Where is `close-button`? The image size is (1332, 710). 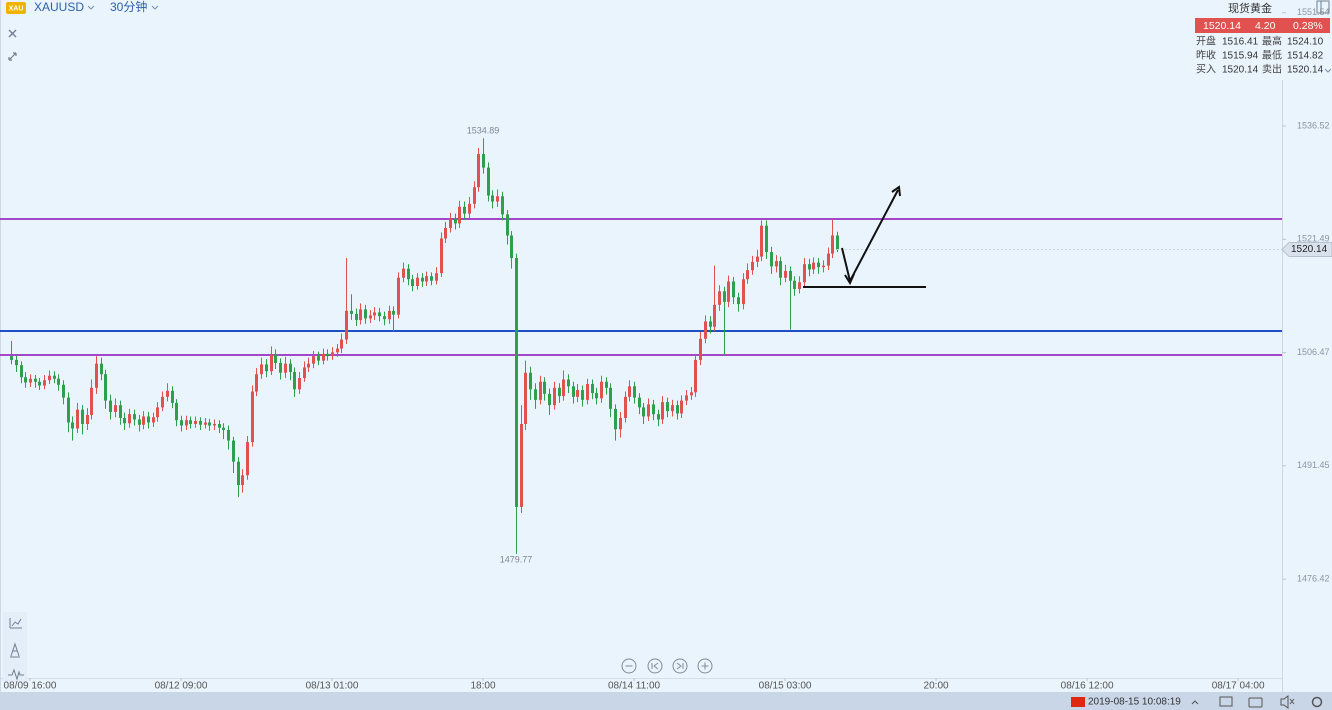 close-button is located at coordinates (12, 33).